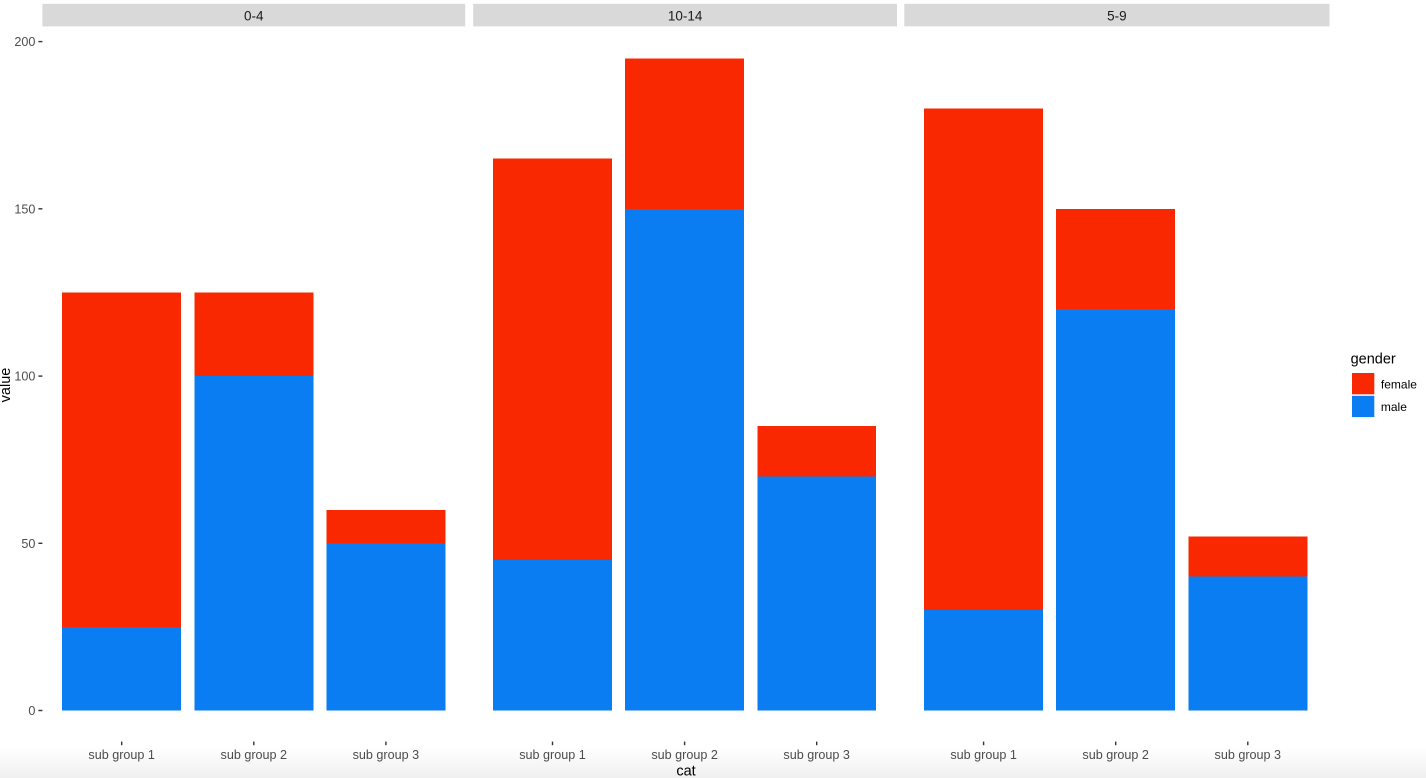 This screenshot has height=778, width=1426. Describe the element at coordinates (1399, 384) in the screenshot. I see `svg-text: female` at that location.